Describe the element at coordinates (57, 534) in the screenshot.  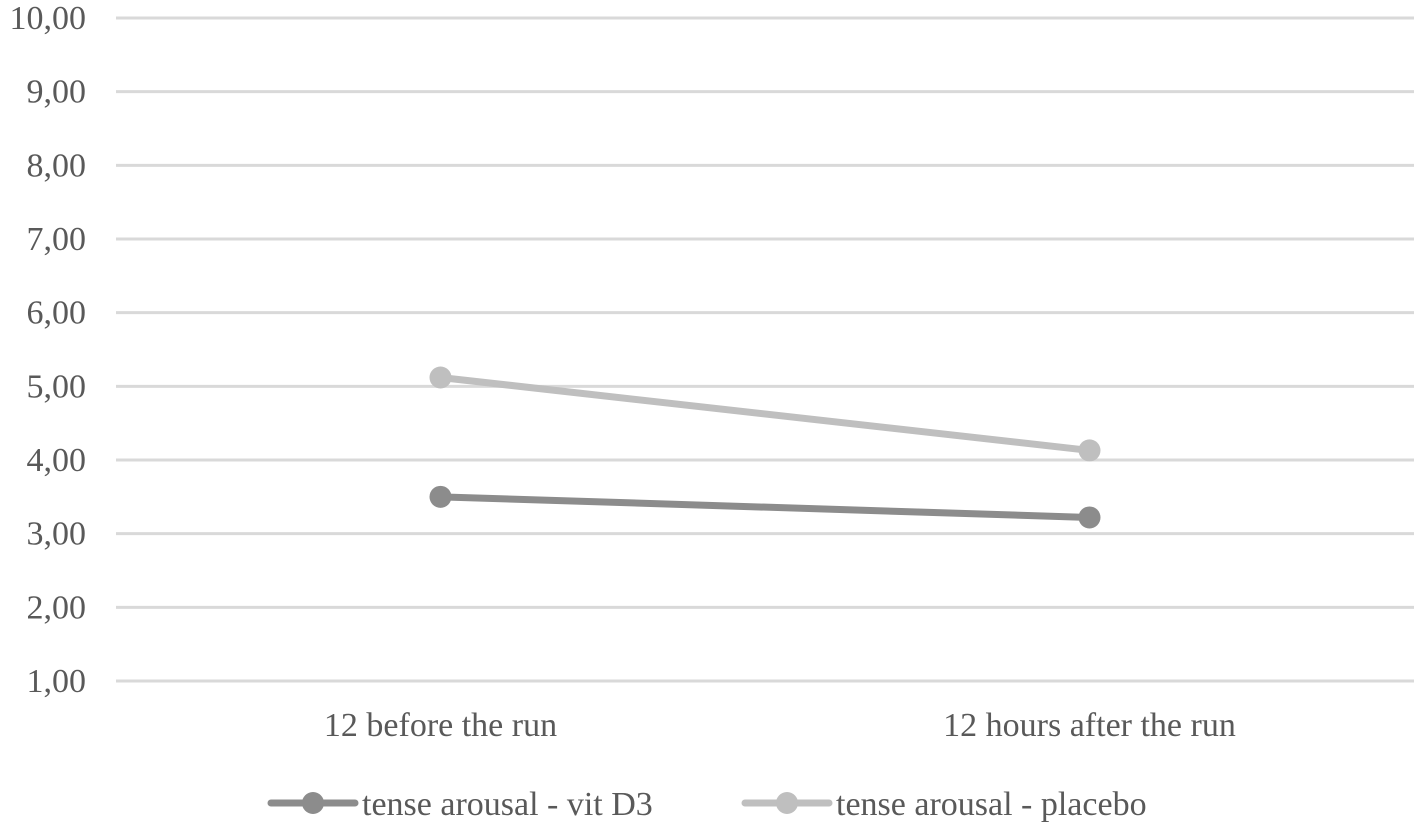
I see `y-tick-label: 3,00` at that location.